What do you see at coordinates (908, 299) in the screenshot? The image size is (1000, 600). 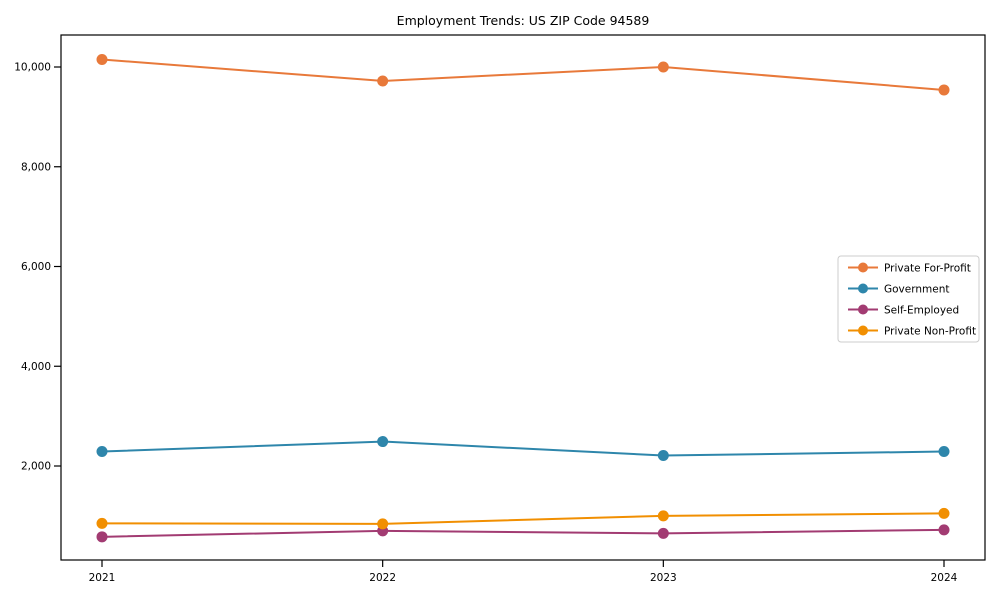 I see `legend-box` at bounding box center [908, 299].